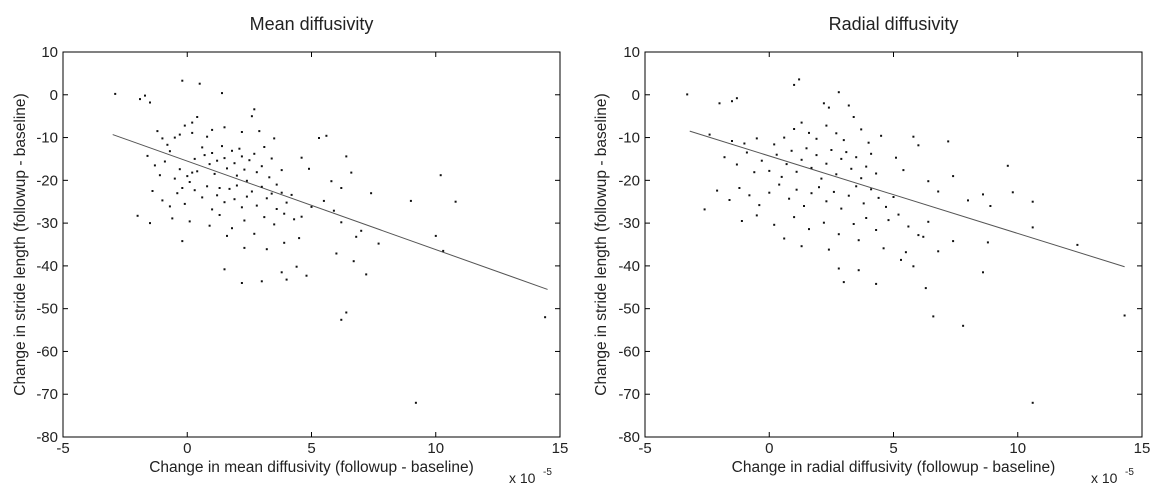 This screenshot has height=486, width=1151. Describe the element at coordinates (769, 448) in the screenshot. I see `x-tick-label: 0` at that location.